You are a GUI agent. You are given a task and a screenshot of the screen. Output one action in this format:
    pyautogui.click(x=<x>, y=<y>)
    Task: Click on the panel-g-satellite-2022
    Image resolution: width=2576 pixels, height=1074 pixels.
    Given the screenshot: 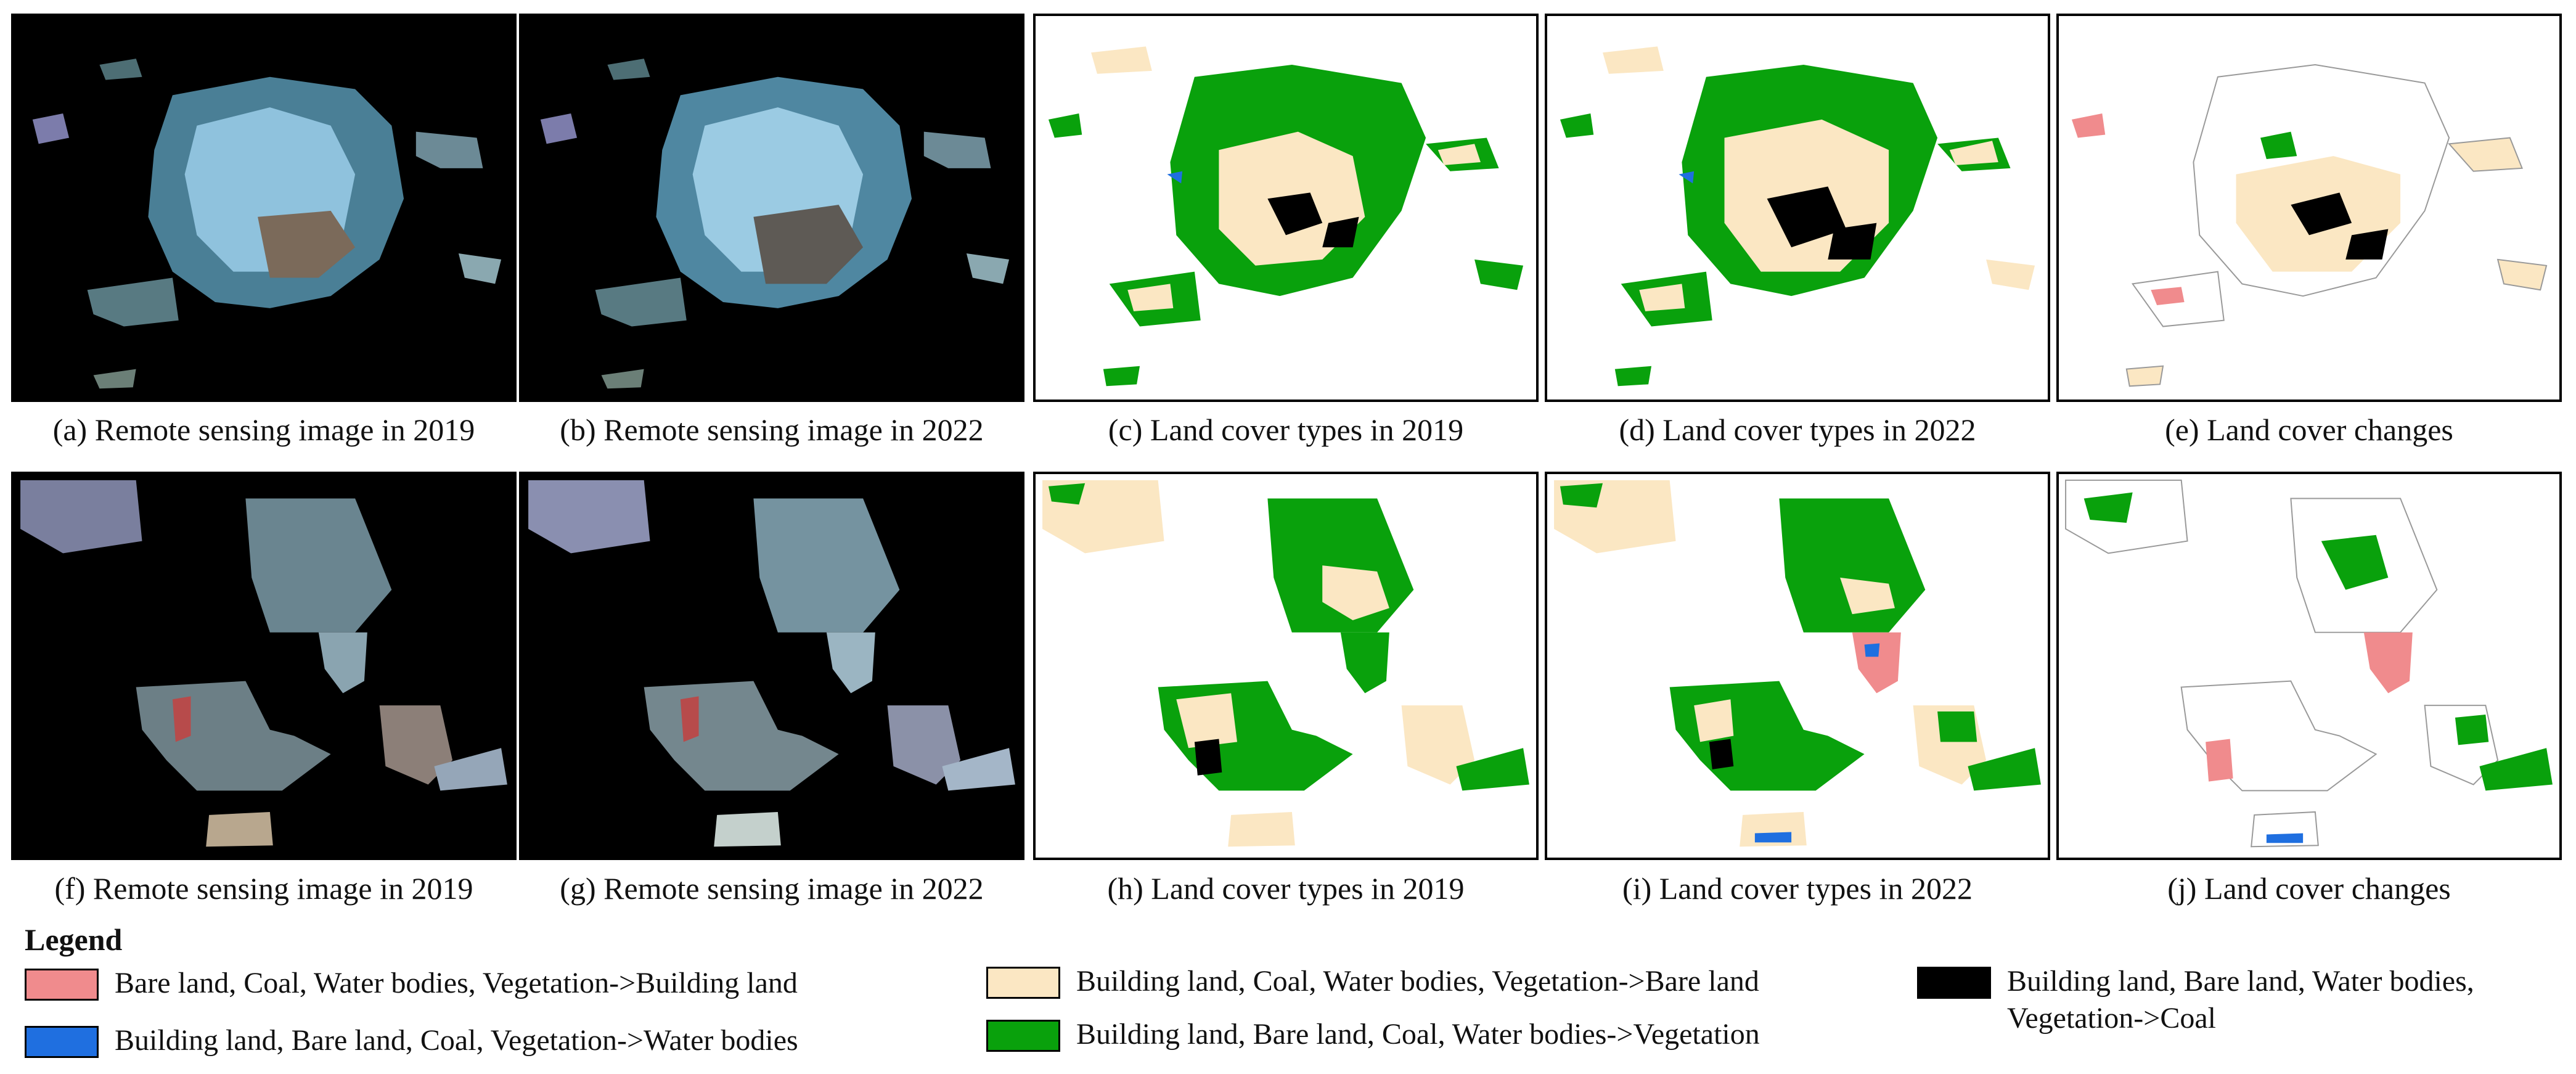 What is the action you would take?
    pyautogui.click(x=771, y=666)
    